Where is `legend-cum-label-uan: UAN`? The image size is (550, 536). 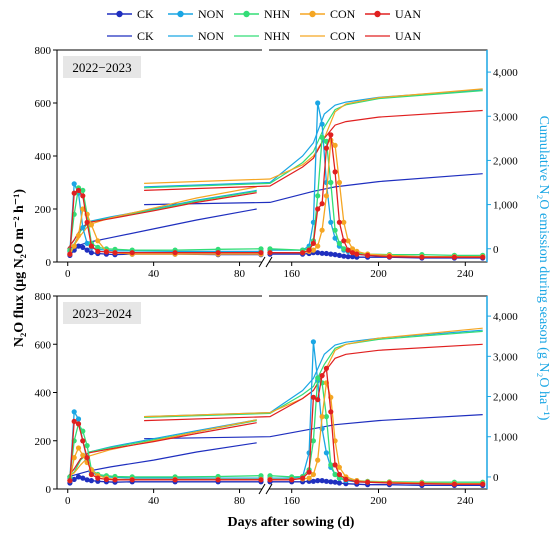
legend-cum-label-uan: UAN is located at coordinates (408, 36).